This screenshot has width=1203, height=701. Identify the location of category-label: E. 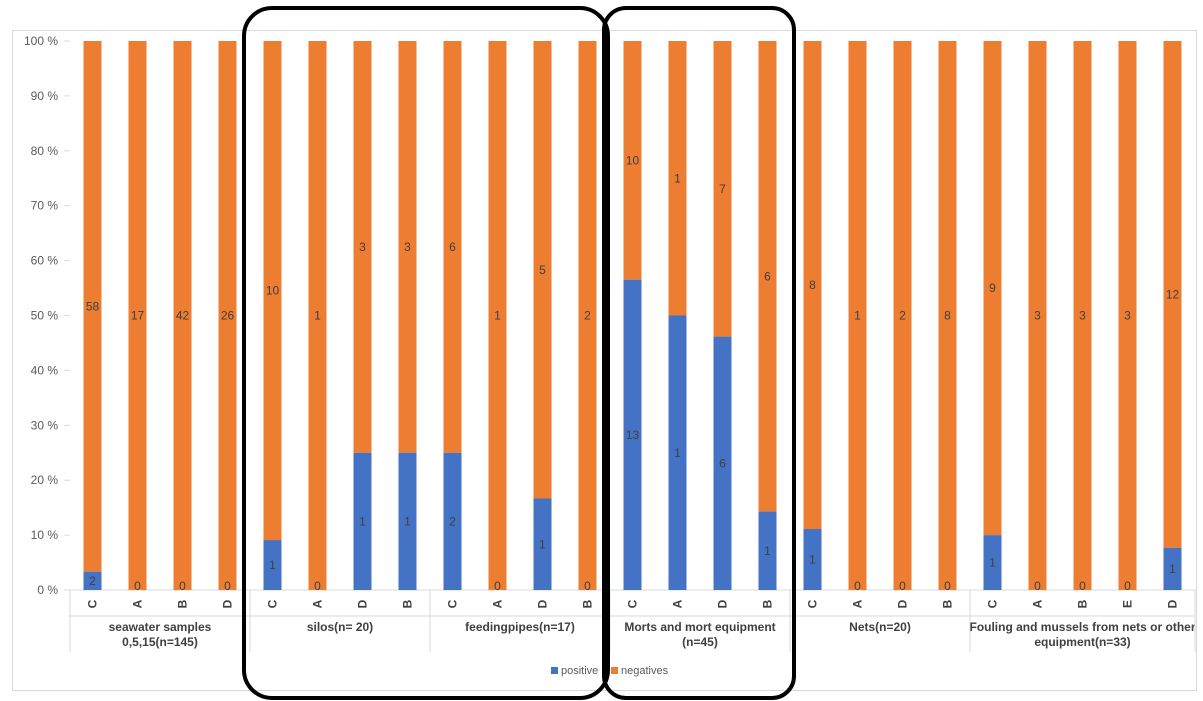
(1128, 604).